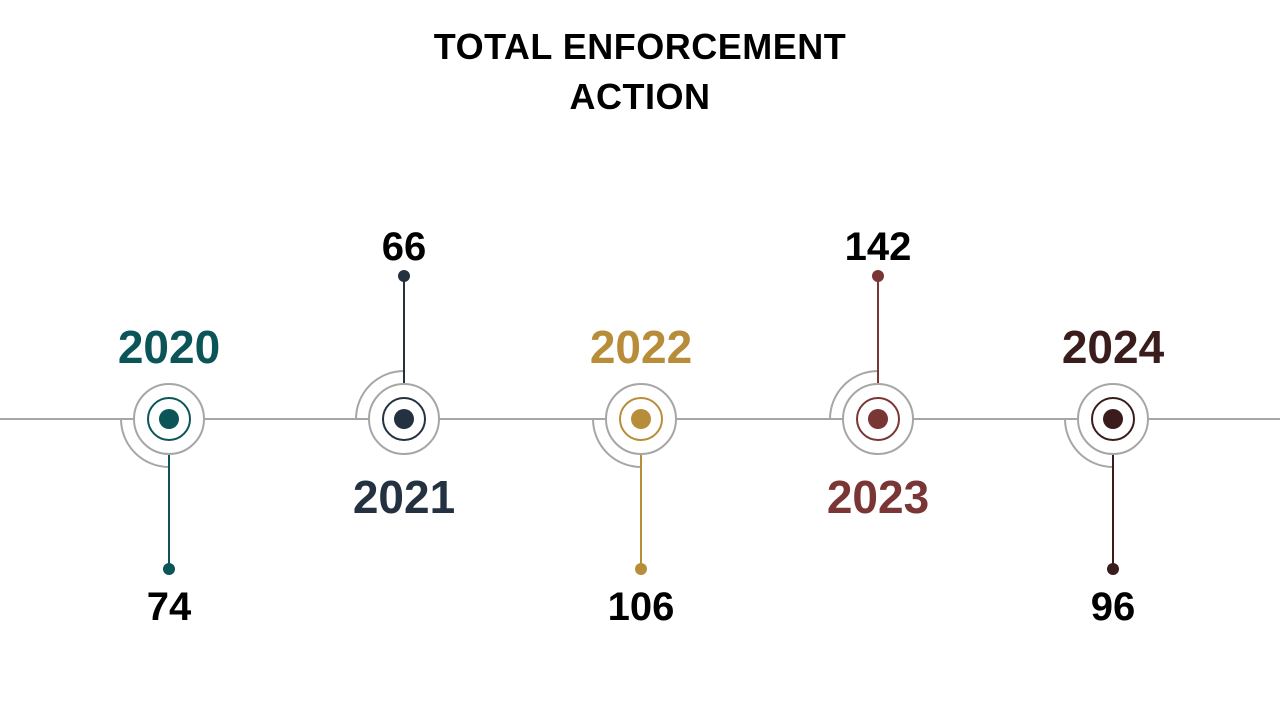  Describe the element at coordinates (1113, 347) in the screenshot. I see `year-label-2024: 2024` at that location.